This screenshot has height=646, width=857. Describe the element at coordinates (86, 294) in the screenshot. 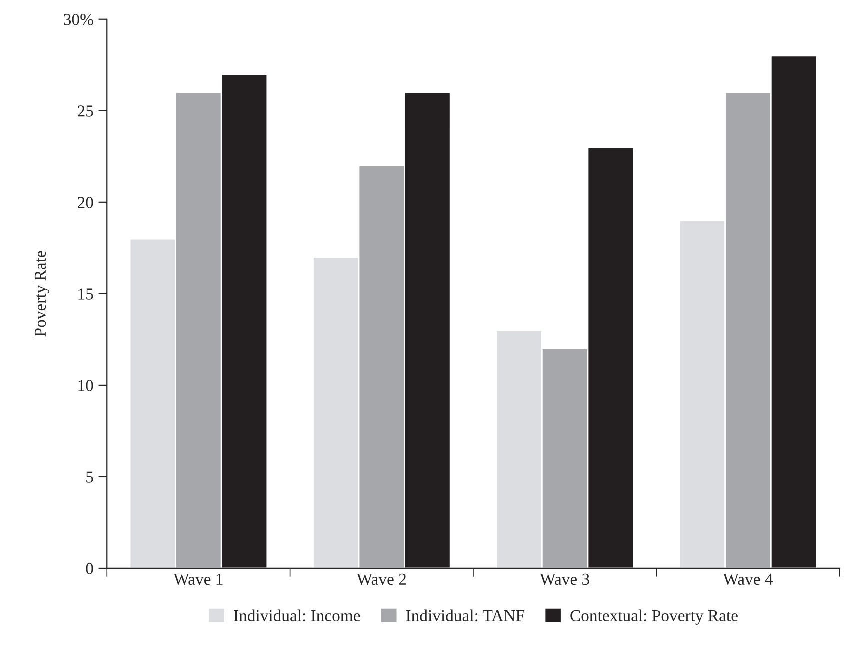

I see `y-tick-label: 15` at that location.